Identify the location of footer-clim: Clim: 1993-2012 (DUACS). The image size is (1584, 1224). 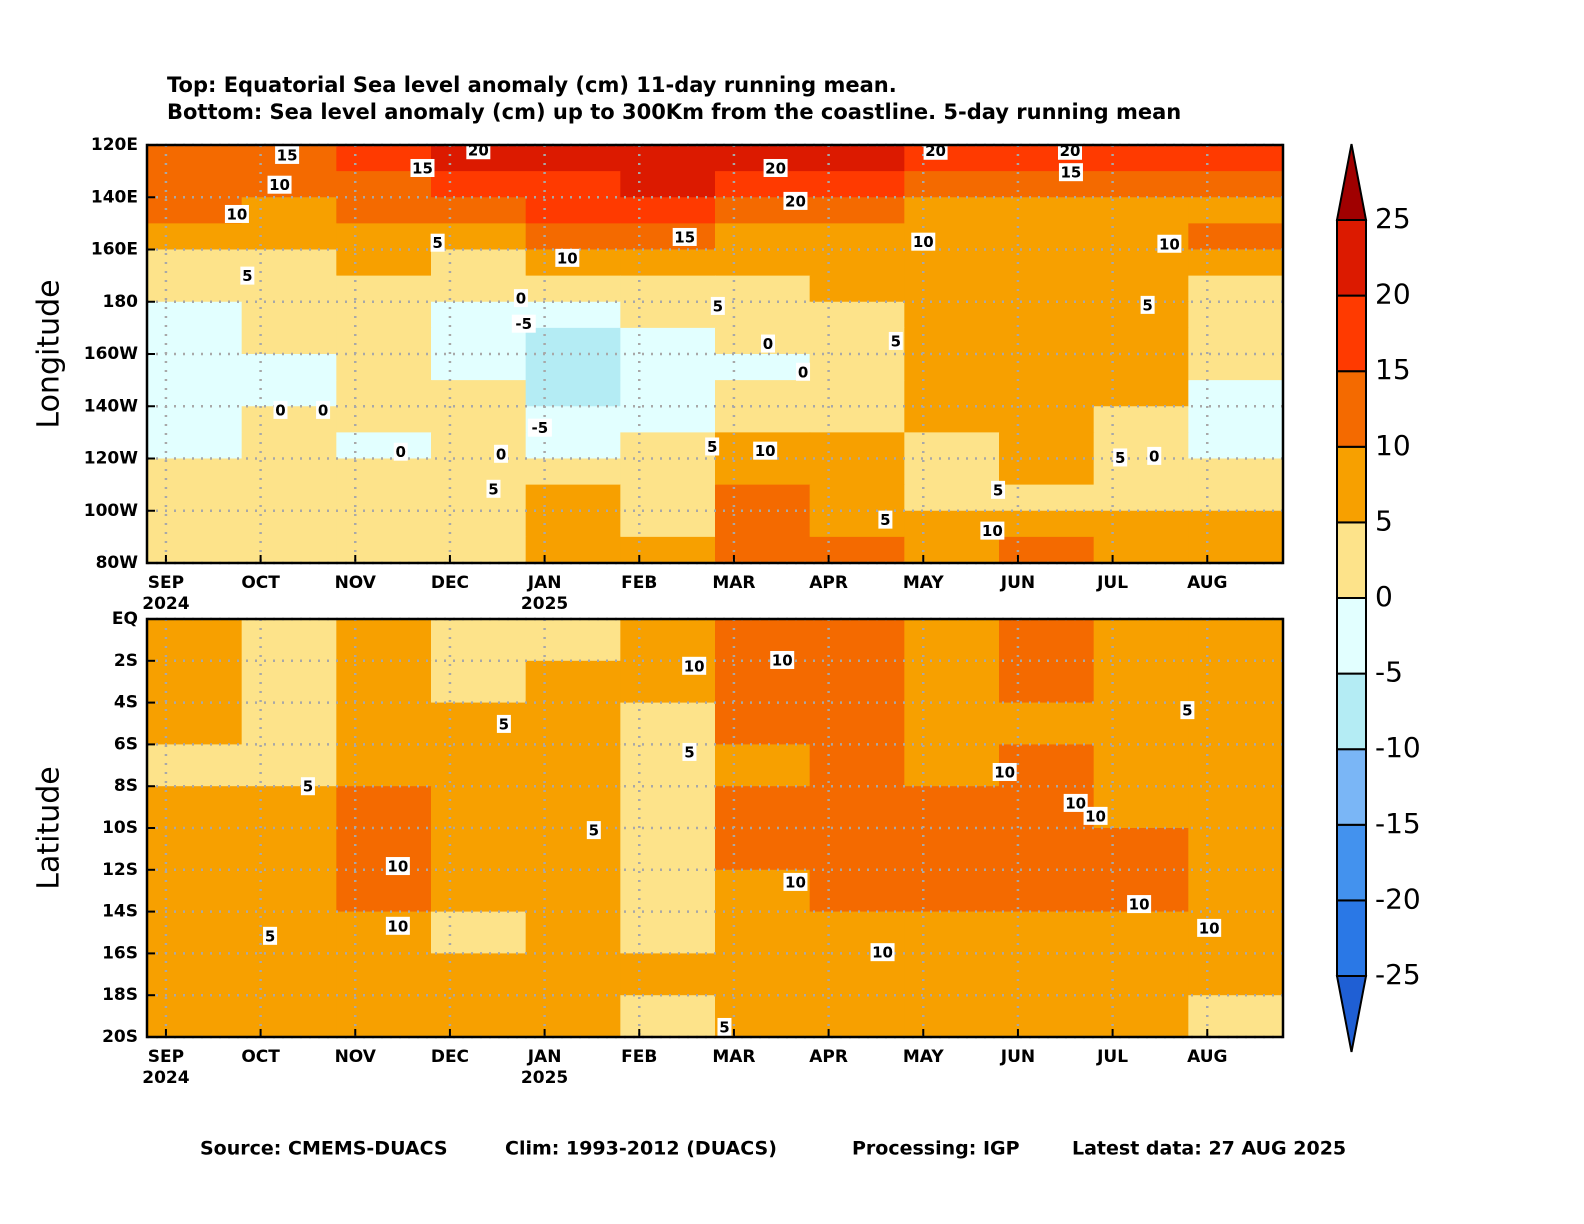
(641, 1149).